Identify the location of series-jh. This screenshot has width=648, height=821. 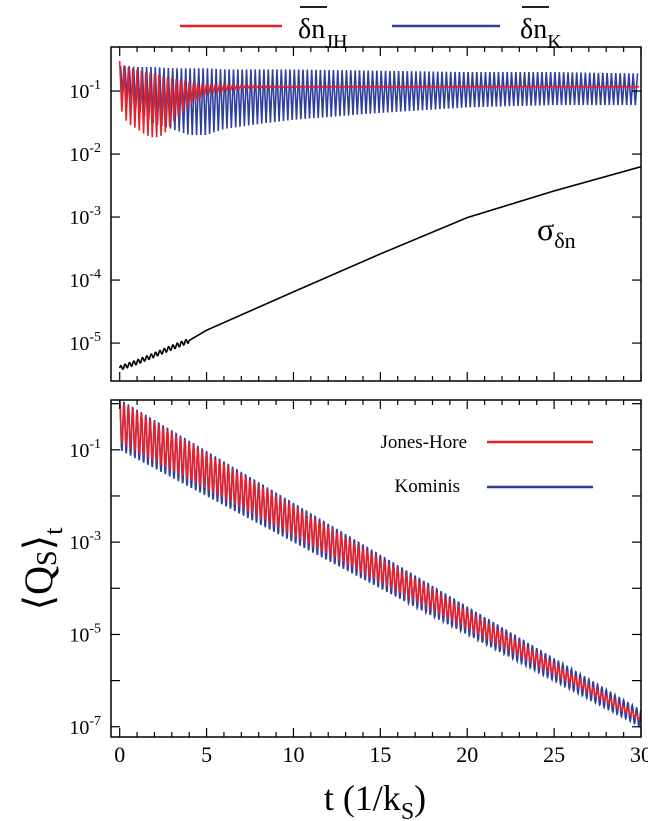
(379, 99).